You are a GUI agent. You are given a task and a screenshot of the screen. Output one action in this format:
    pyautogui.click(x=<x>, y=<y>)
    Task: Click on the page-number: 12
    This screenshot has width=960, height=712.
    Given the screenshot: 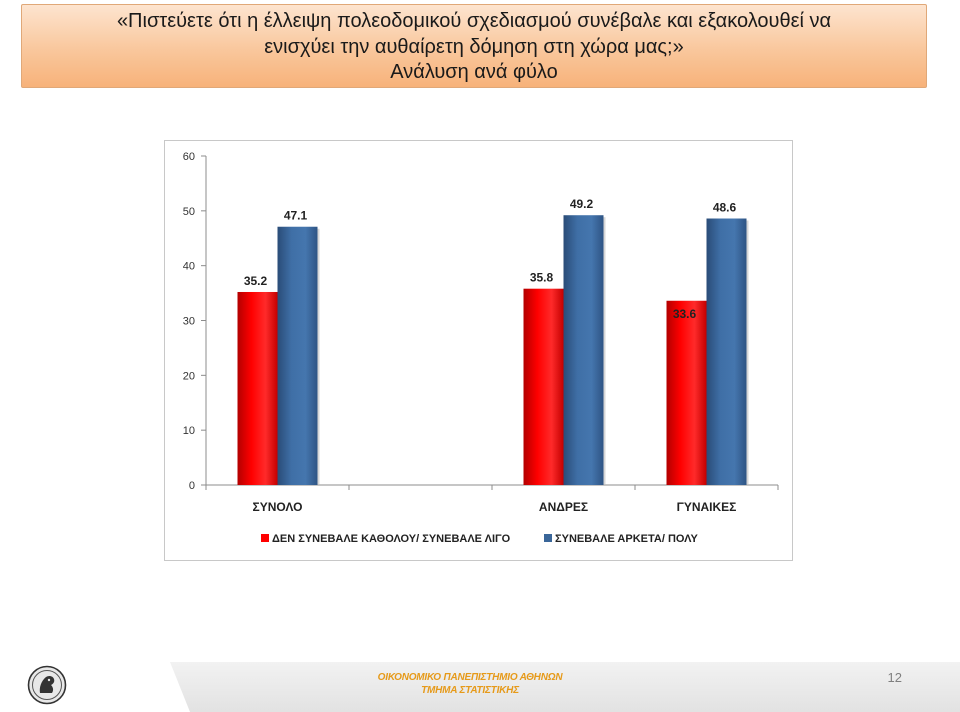 What is the action you would take?
    pyautogui.click(x=894, y=677)
    